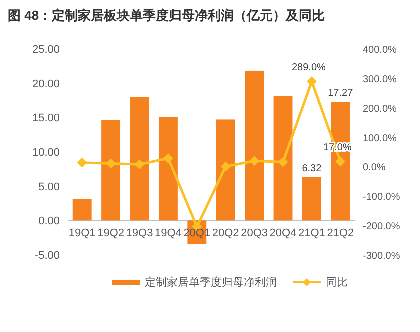 The height and width of the screenshot is (332, 420). Describe the element at coordinates (381, 198) in the screenshot. I see `y2-tick-label: -100.0%` at that location.